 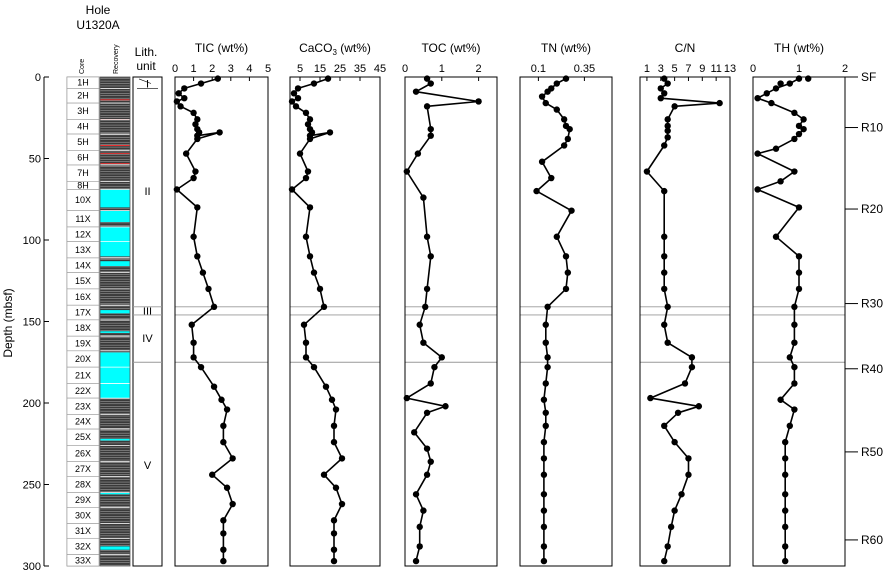 I want to click on core-label: 14X, so click(x=83, y=265).